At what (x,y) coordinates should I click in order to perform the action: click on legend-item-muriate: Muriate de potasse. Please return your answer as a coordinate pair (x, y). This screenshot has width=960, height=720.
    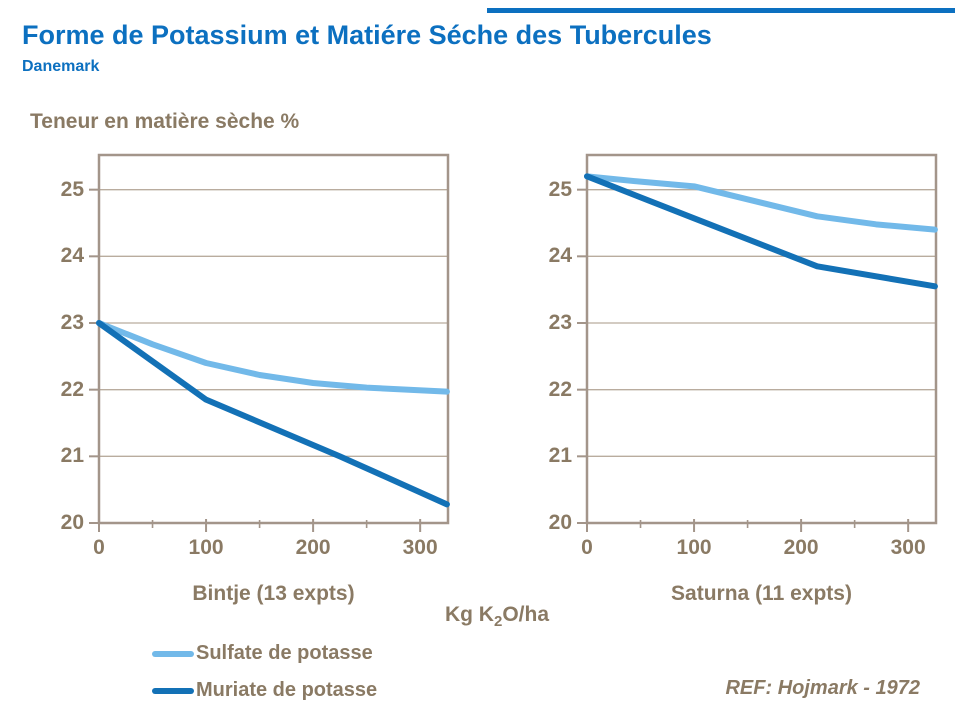
    Looking at the image, I should click on (292, 690).